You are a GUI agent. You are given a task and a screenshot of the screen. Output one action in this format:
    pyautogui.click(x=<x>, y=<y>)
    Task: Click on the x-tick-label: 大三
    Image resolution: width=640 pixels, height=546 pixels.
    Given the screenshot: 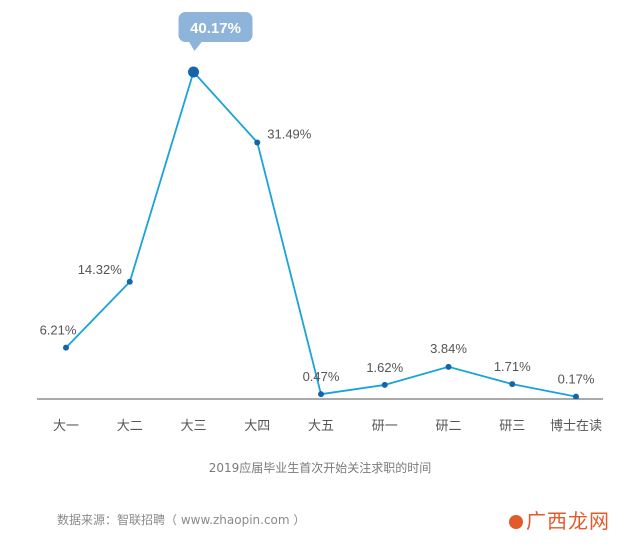 What is the action you would take?
    pyautogui.click(x=193, y=426)
    